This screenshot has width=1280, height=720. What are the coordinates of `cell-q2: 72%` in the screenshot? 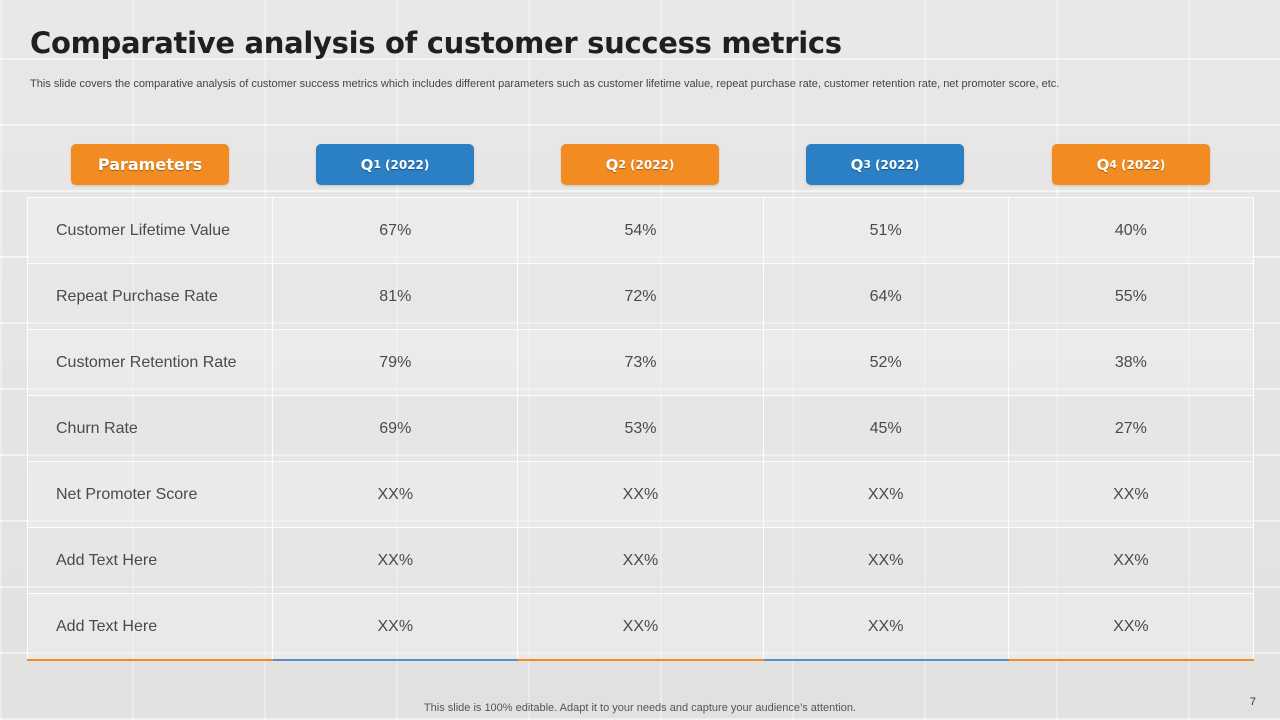 It's located at (640, 297).